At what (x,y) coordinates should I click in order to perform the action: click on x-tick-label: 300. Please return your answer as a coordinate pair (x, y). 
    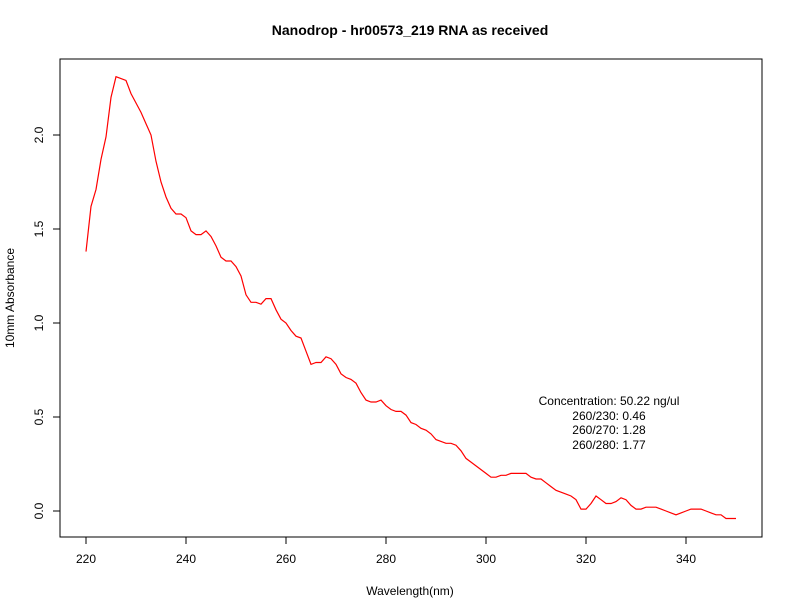
    Looking at the image, I should click on (486, 559).